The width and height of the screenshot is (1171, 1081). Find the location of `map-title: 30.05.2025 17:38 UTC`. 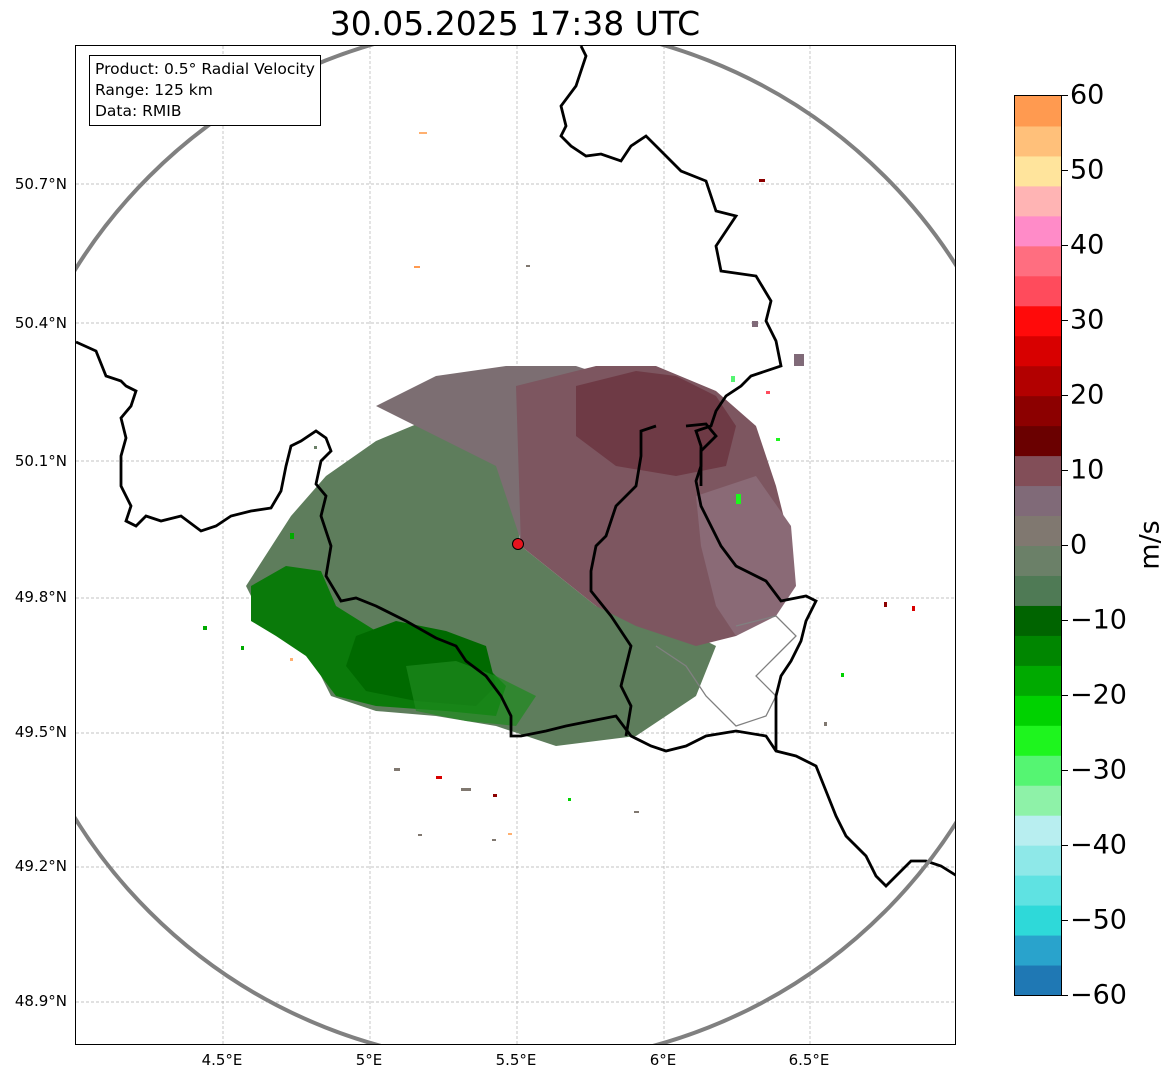

map-title: 30.05.2025 17:38 UTC is located at coordinates (515, 23).